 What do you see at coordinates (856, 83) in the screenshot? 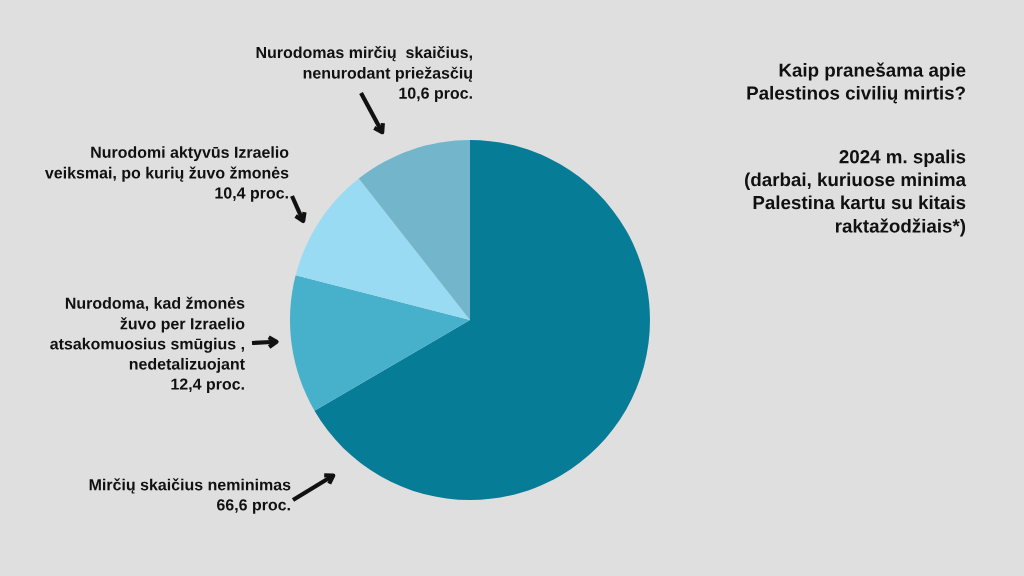
I see `text: Kaip pranešama apie Palestinos civilių mirtis?` at bounding box center [856, 83].